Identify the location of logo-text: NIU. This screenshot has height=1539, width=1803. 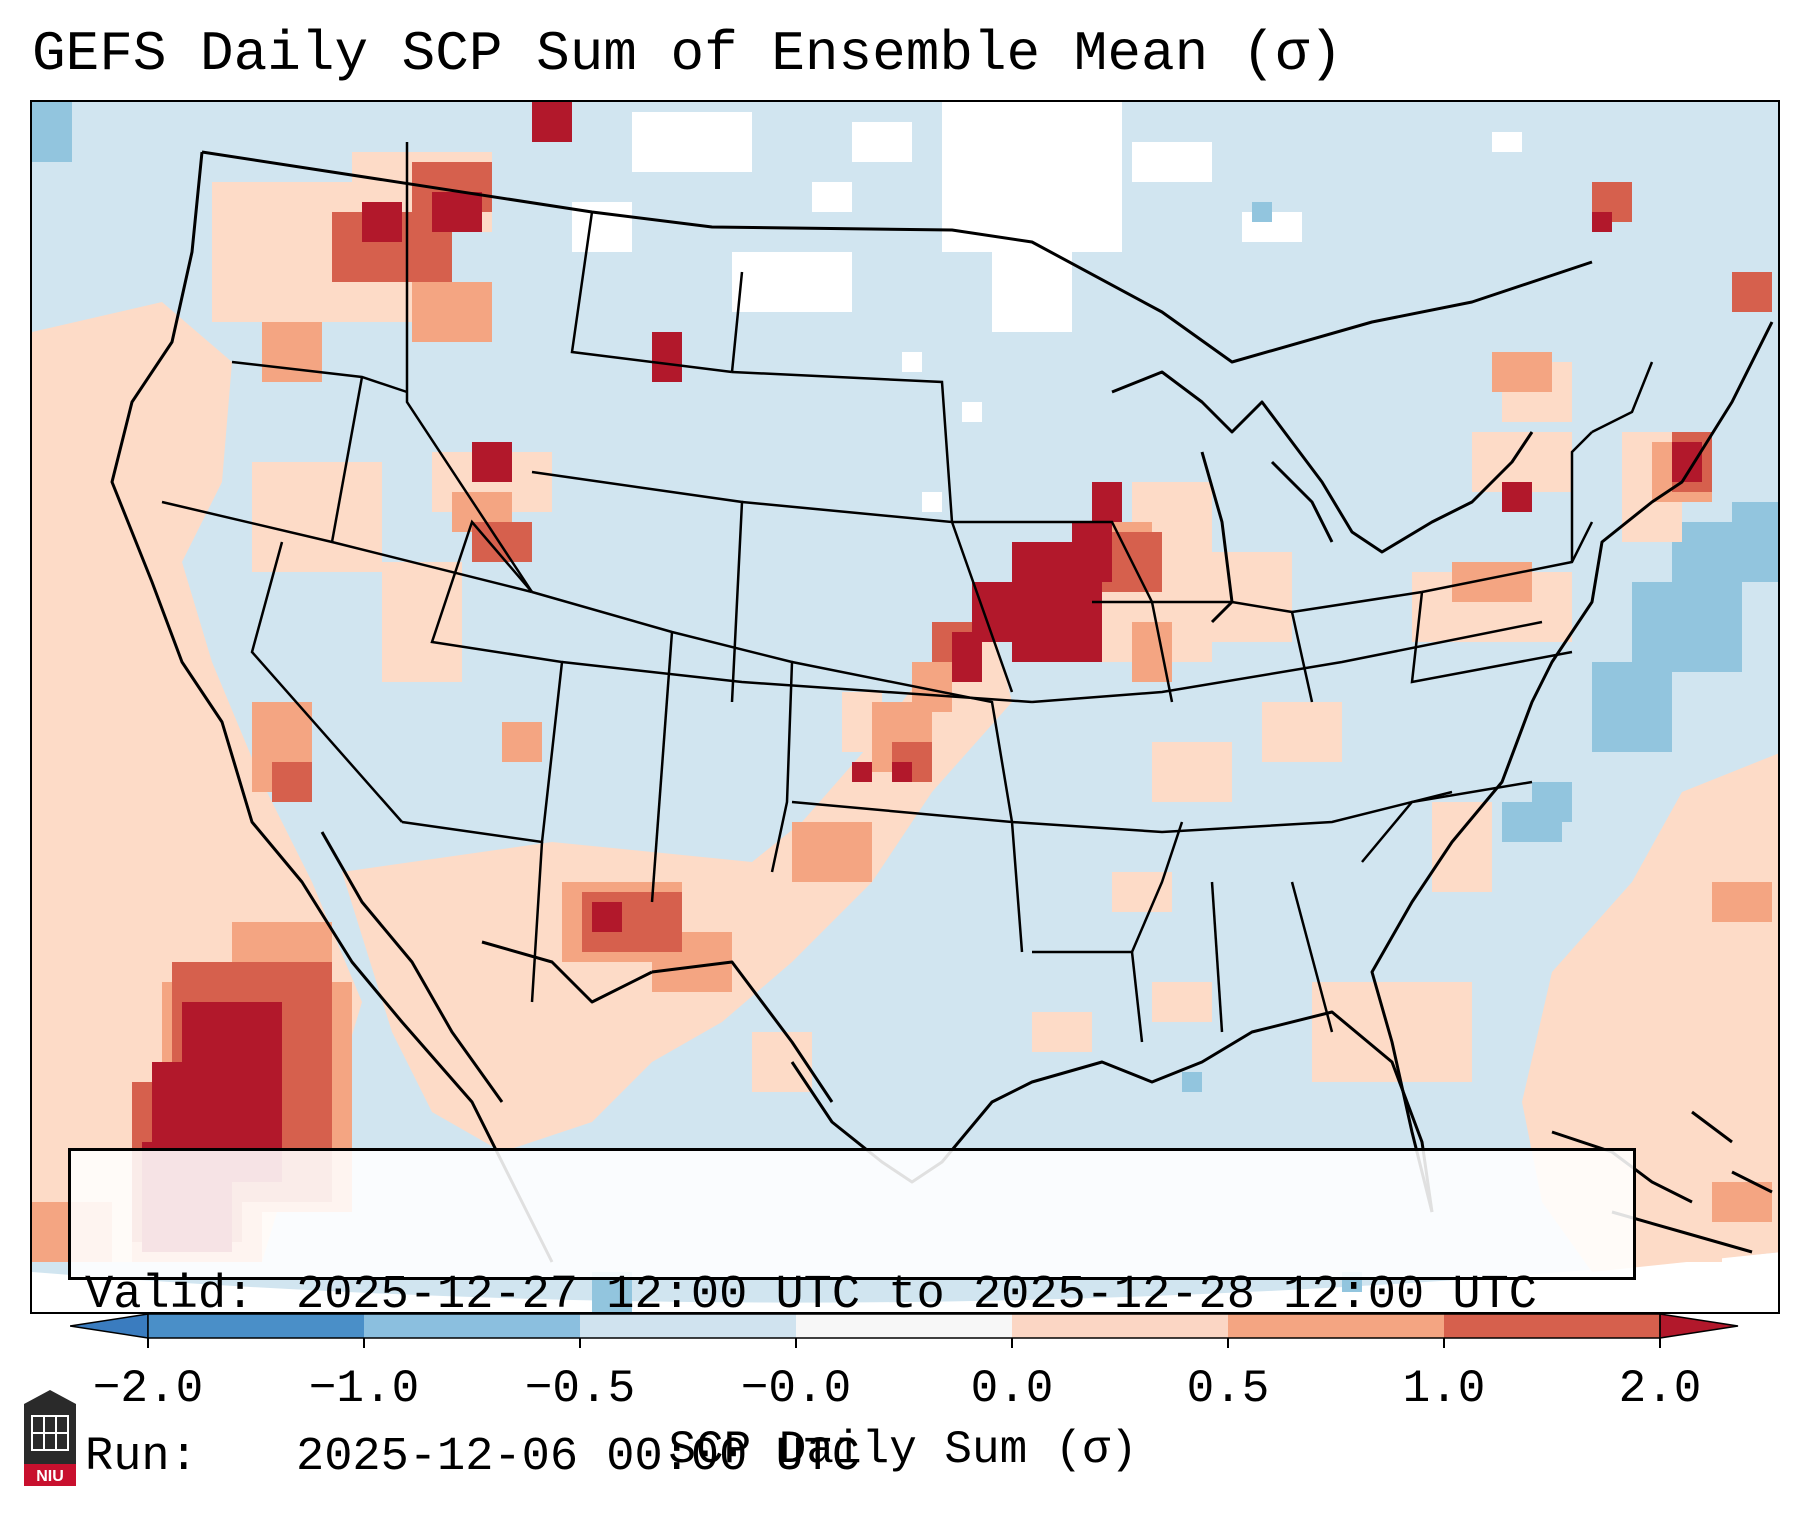
(50, 1476).